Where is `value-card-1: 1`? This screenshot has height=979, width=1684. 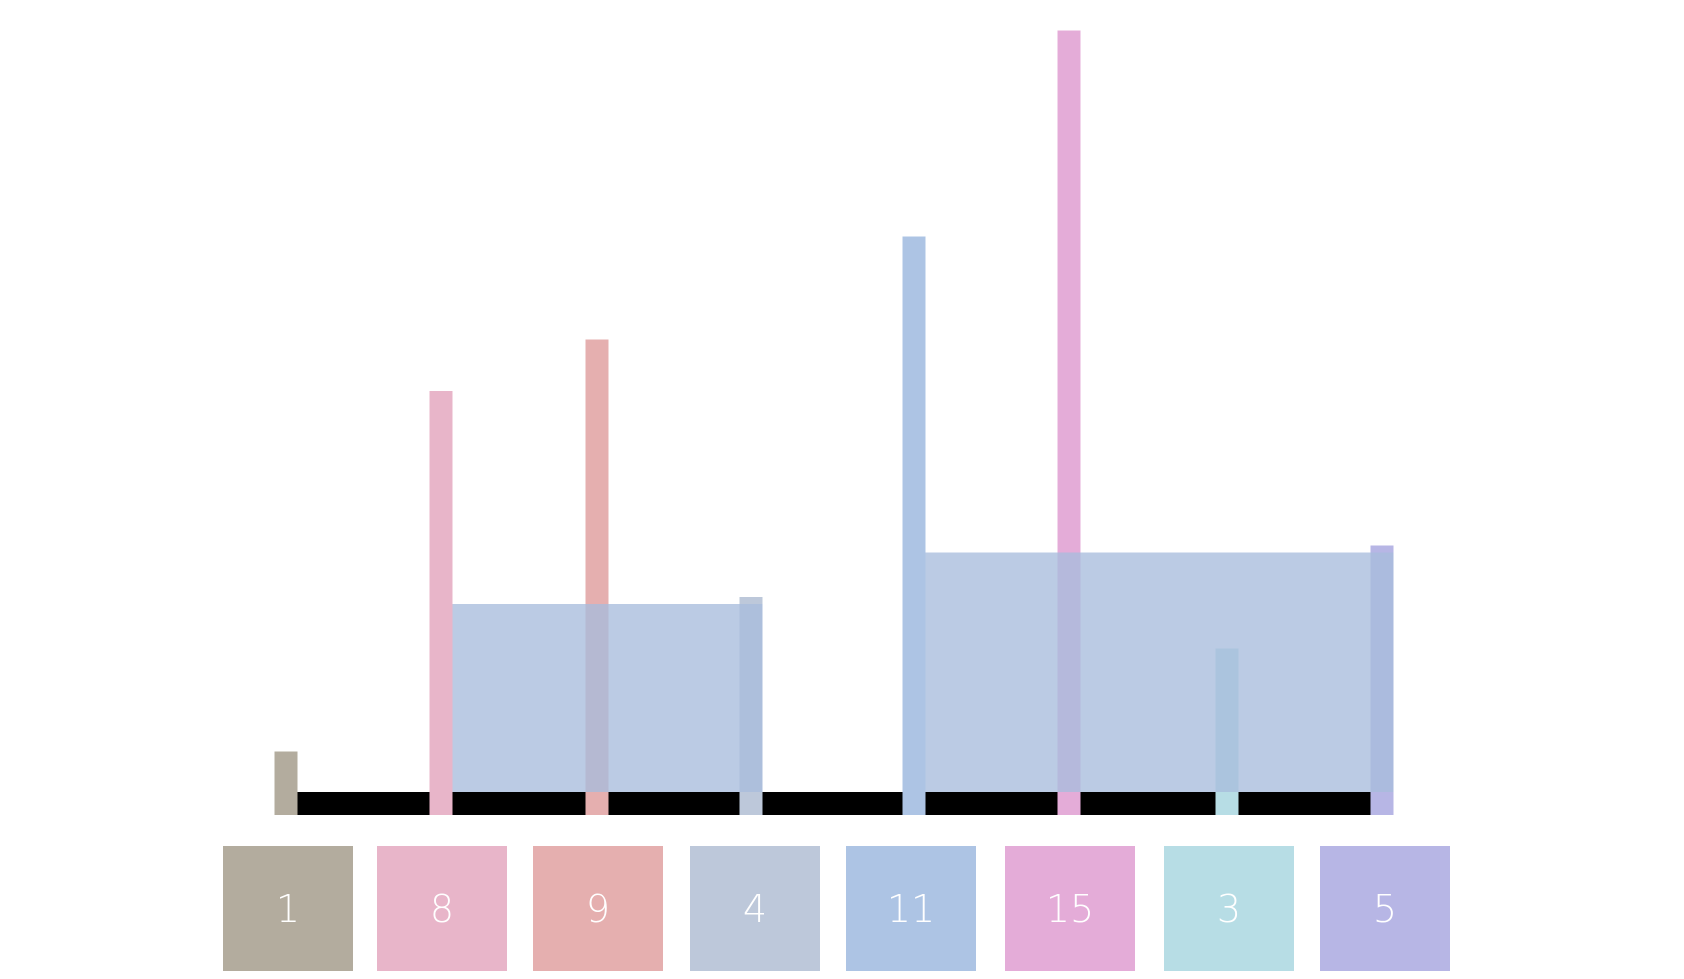 value-card-1: 1 is located at coordinates (288, 908).